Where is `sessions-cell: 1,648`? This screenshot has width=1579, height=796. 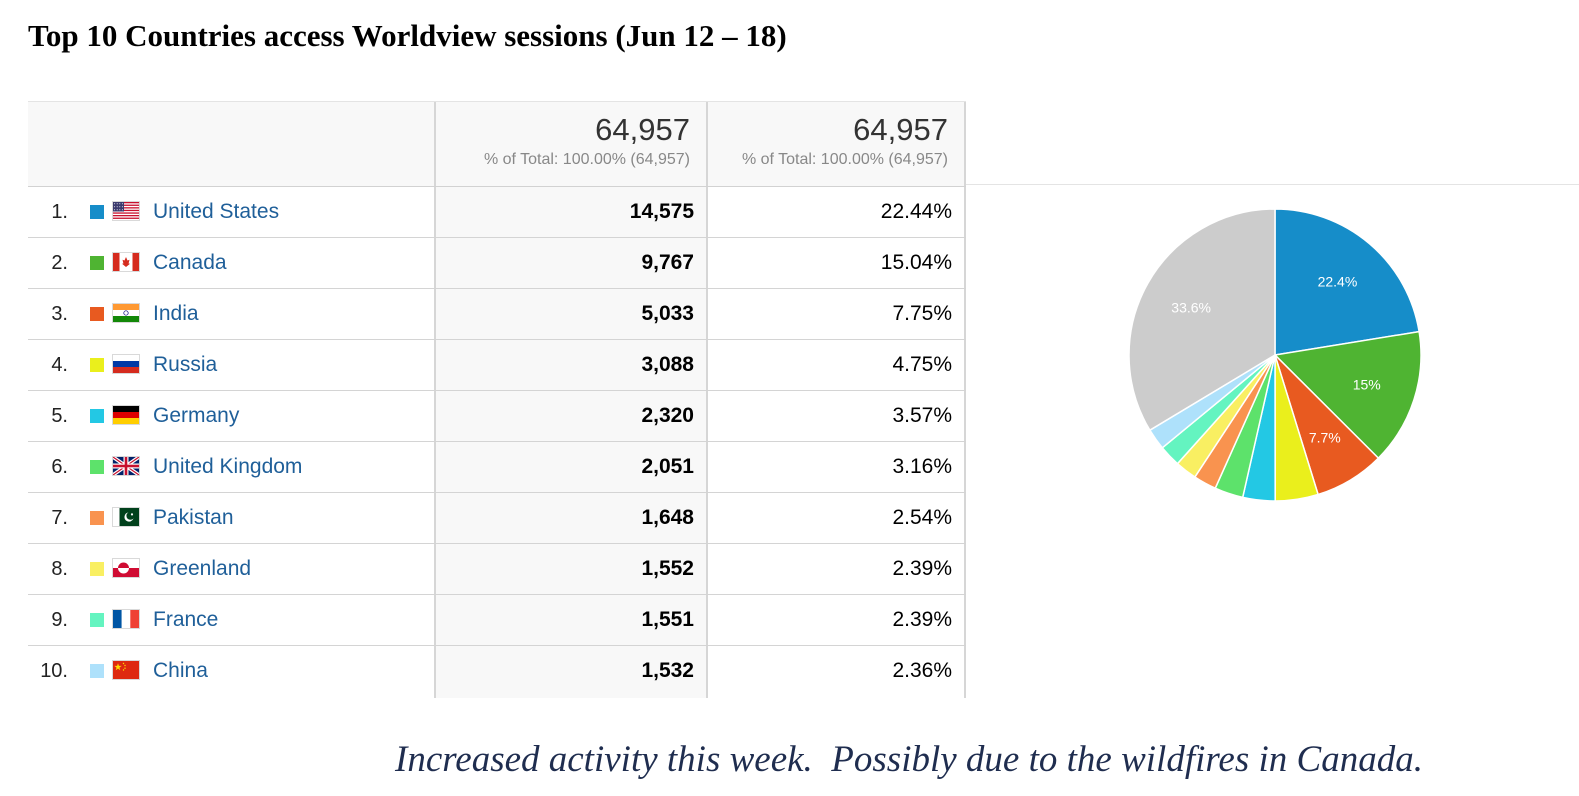
sessions-cell: 1,648 is located at coordinates (570, 518).